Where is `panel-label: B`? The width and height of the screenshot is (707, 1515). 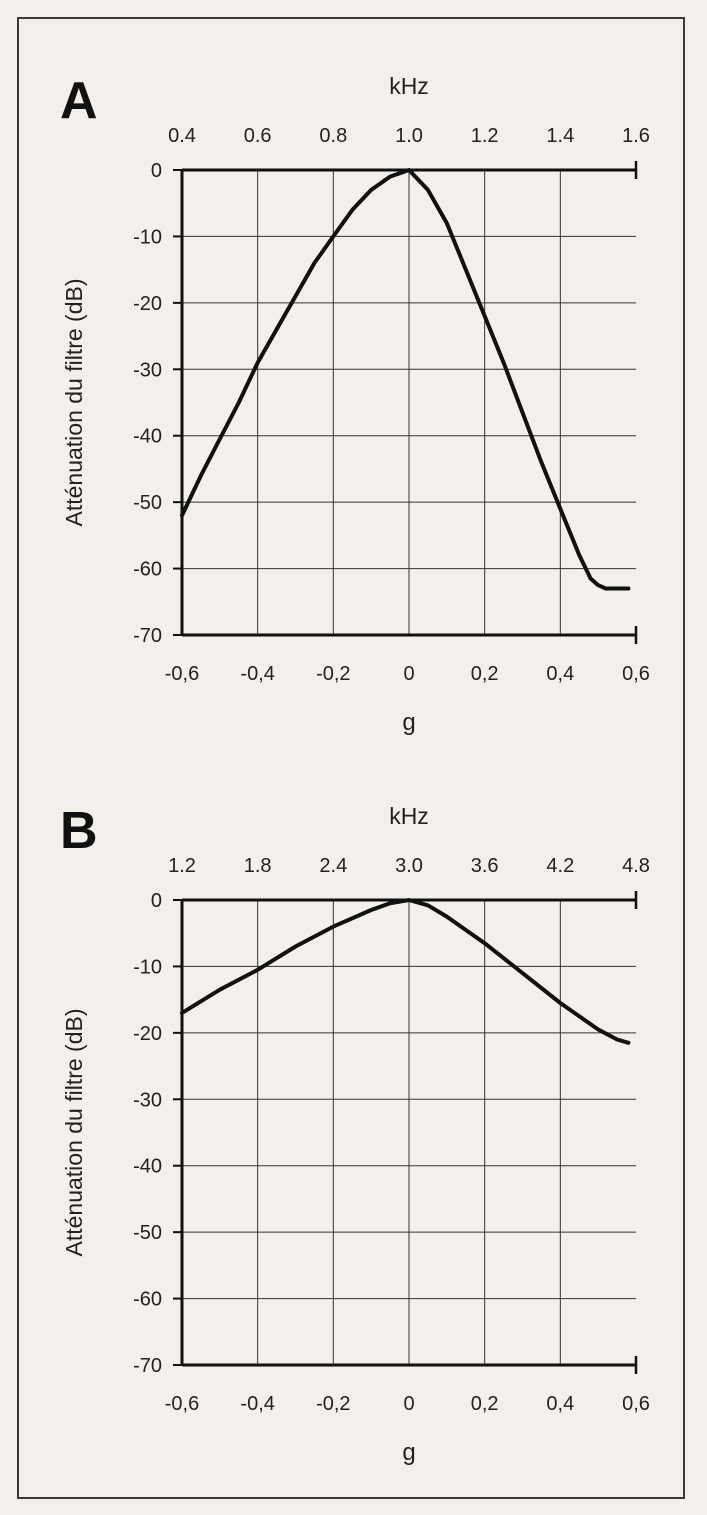 panel-label: B is located at coordinates (79, 831).